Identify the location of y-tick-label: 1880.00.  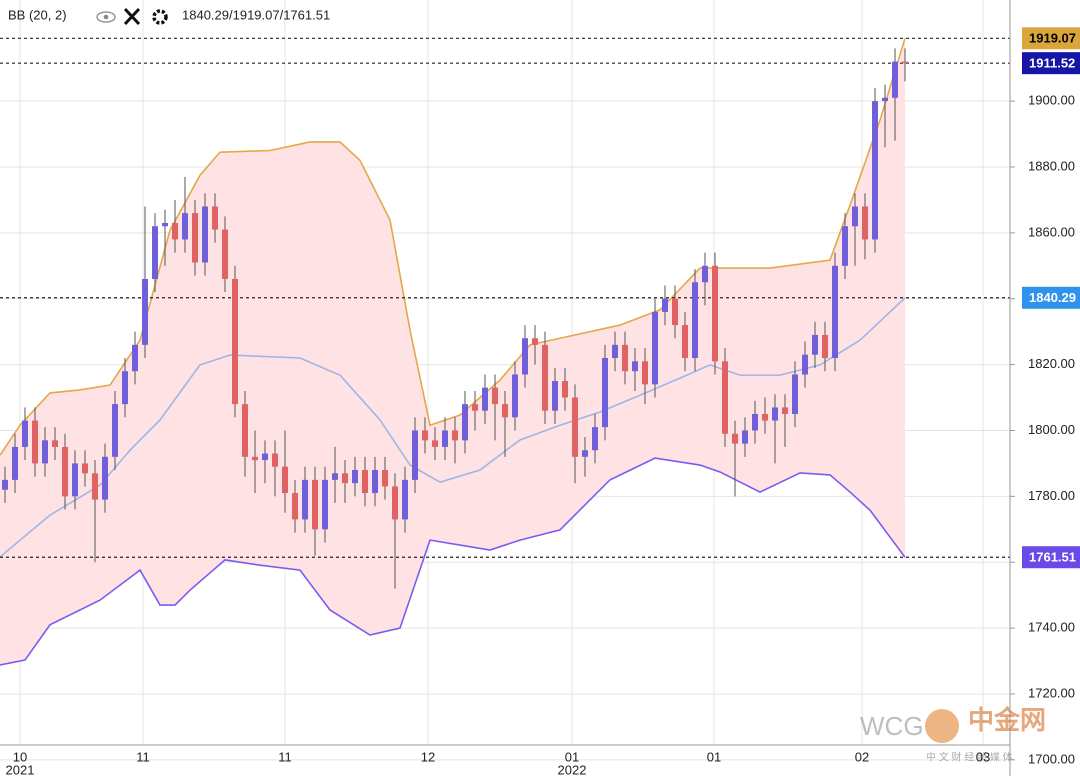
(1051, 165).